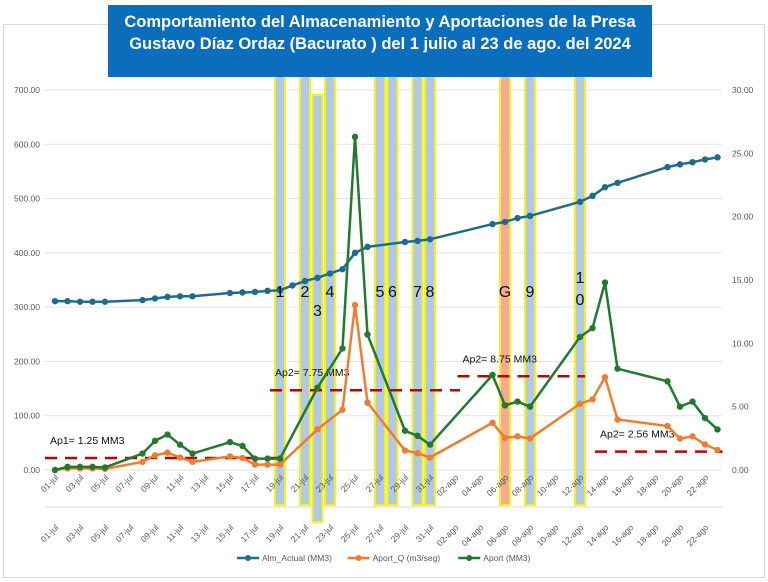  Describe the element at coordinates (623, 535) in the screenshot. I see `x-tick-label-secondary: 16-ago` at that location.